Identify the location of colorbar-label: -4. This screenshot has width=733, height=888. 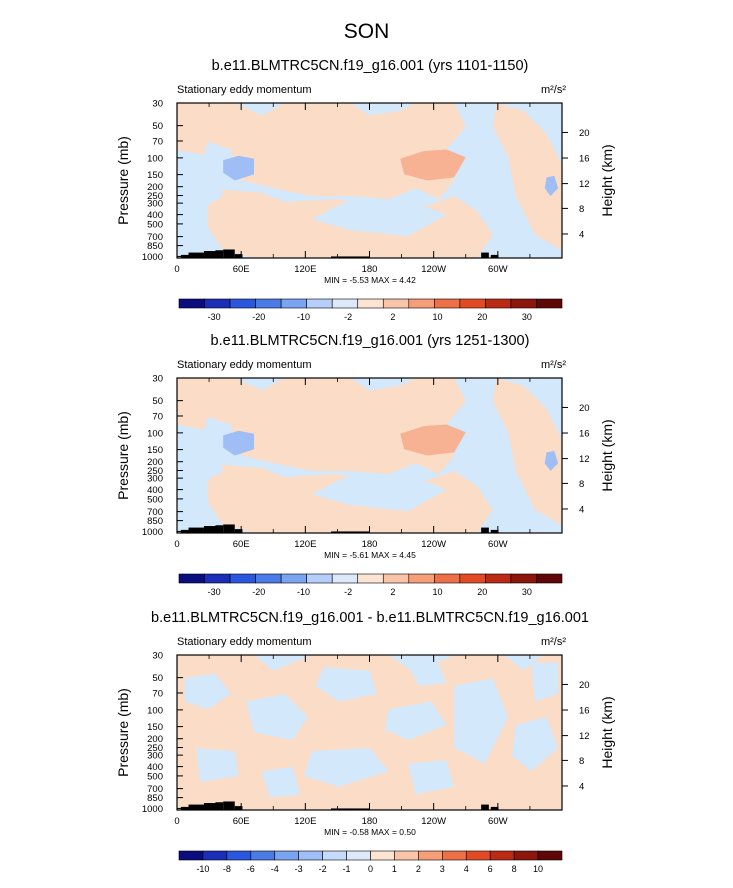
(275, 869).